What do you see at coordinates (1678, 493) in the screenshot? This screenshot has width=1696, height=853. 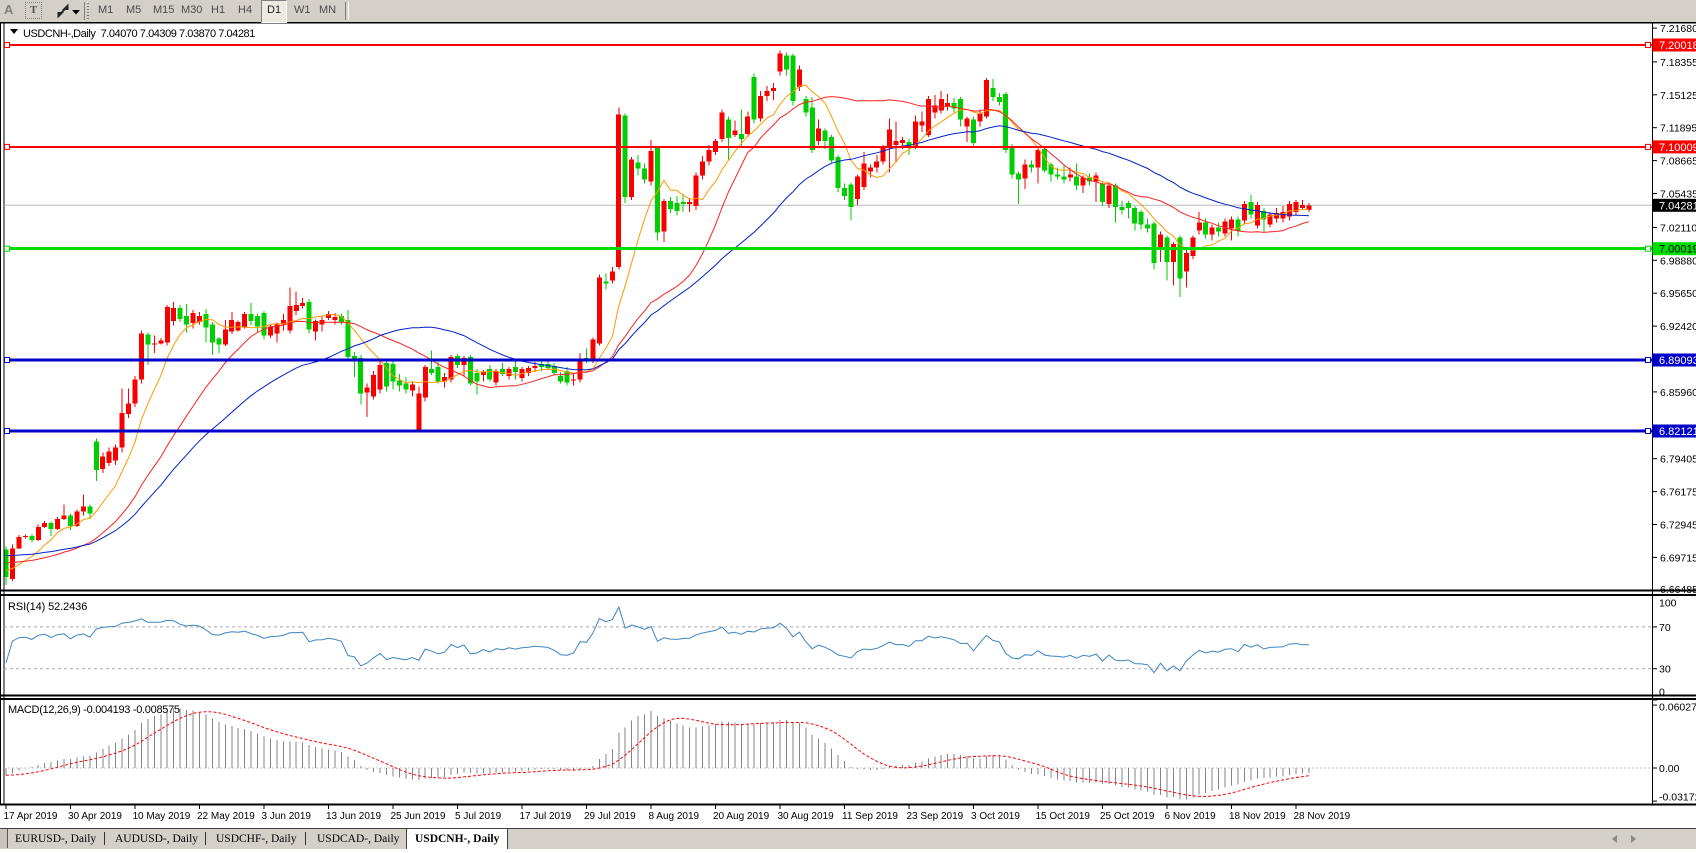 I see `svg-text: 6.76175` at bounding box center [1678, 493].